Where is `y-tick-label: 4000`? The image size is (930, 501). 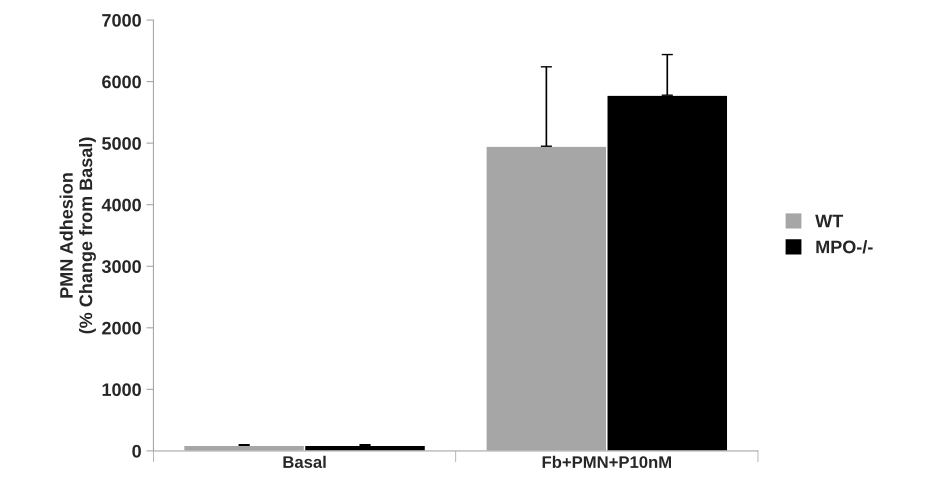
y-tick-label: 4000 is located at coordinates (121, 205).